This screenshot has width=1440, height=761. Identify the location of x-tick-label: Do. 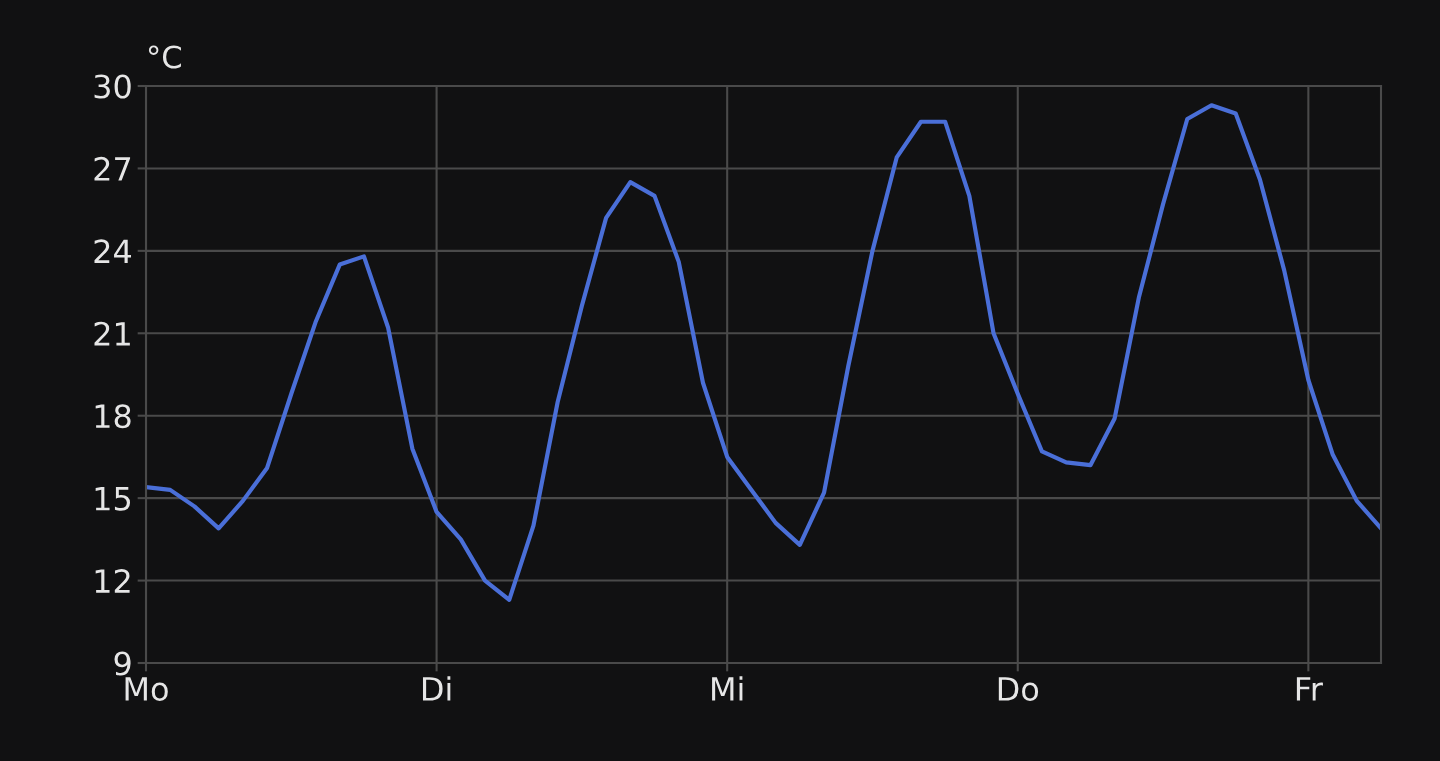
(1018, 689).